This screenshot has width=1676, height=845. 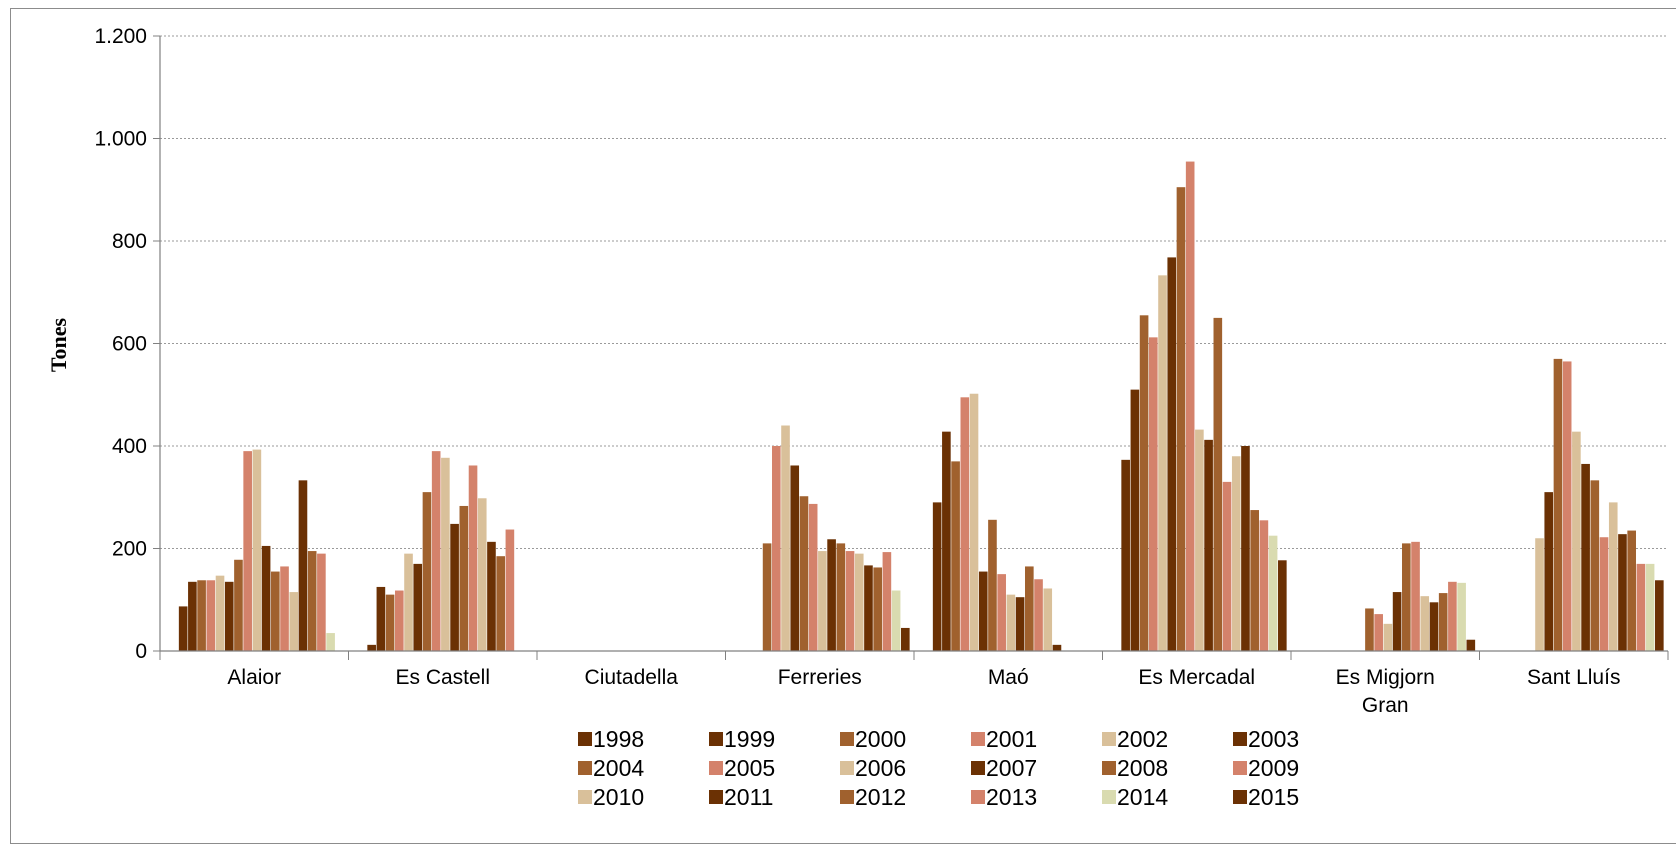 I want to click on legend-label: 2006, so click(x=880, y=768).